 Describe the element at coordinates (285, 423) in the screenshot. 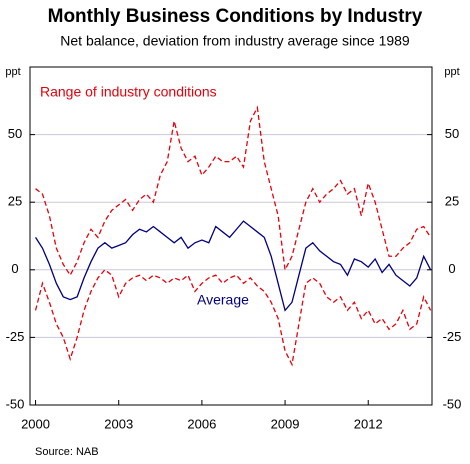

I see `x-tick-label: 2009` at that location.